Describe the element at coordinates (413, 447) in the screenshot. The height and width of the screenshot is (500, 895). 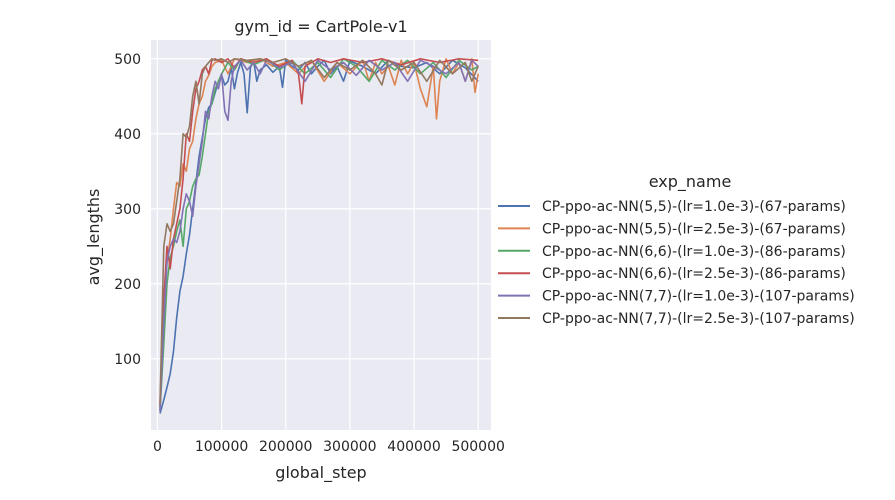
I see `x-tick-label: 400000` at that location.